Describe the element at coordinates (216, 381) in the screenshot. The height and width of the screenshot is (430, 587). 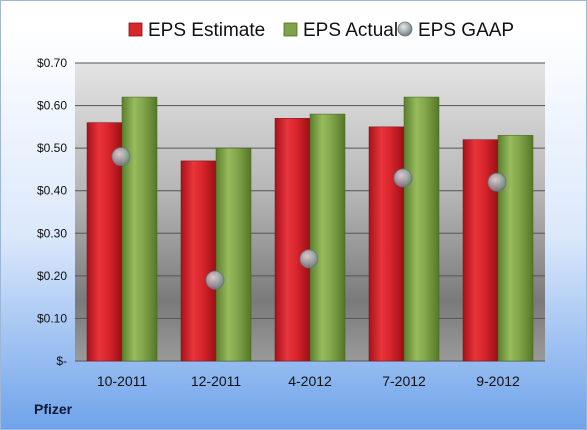
I see `x-category-label: 12-2011` at that location.